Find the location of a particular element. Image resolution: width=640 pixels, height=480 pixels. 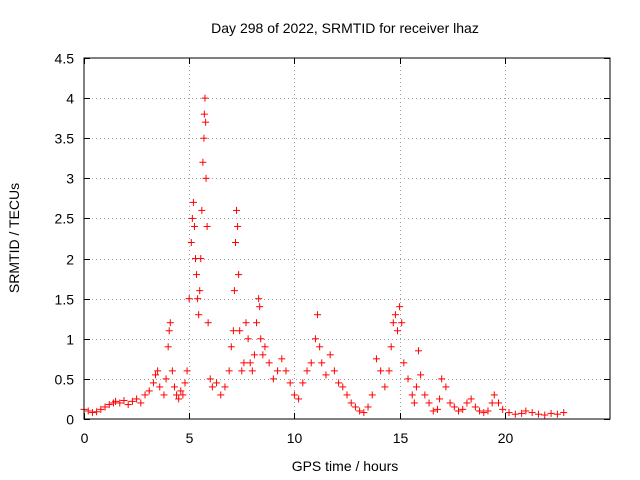

x-tick-label: 20 is located at coordinates (506, 438).